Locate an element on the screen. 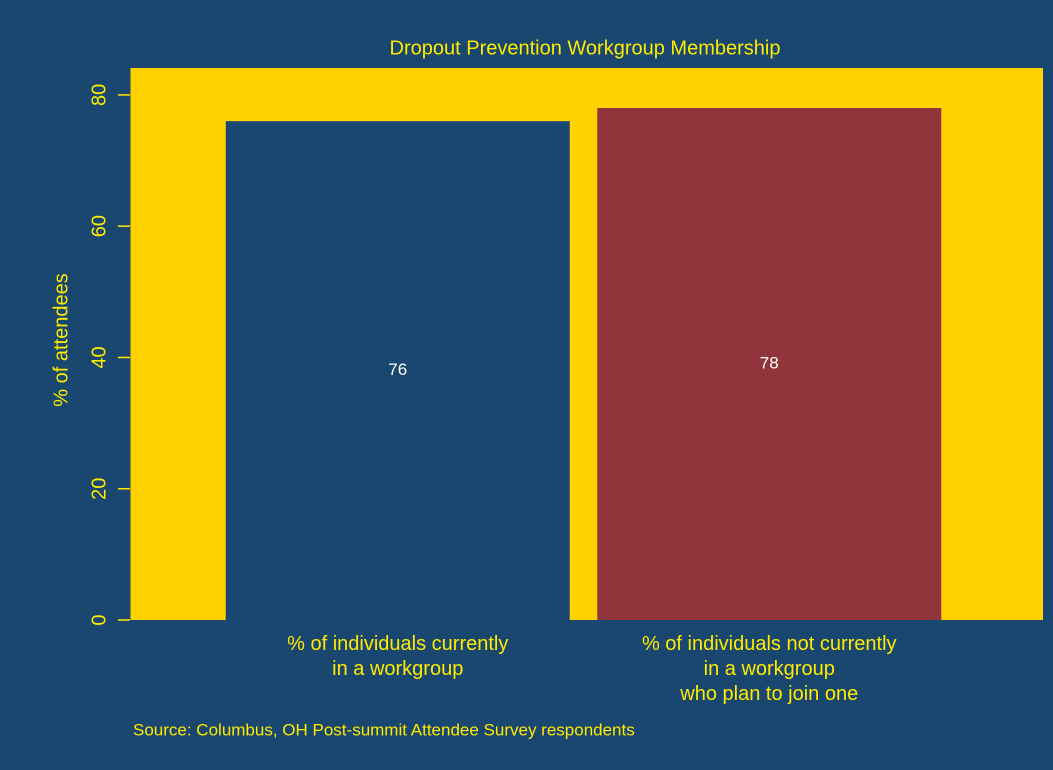 Image resolution: width=1053 pixels, height=770 pixels. y-axis-label: % of attendees is located at coordinates (61, 339).